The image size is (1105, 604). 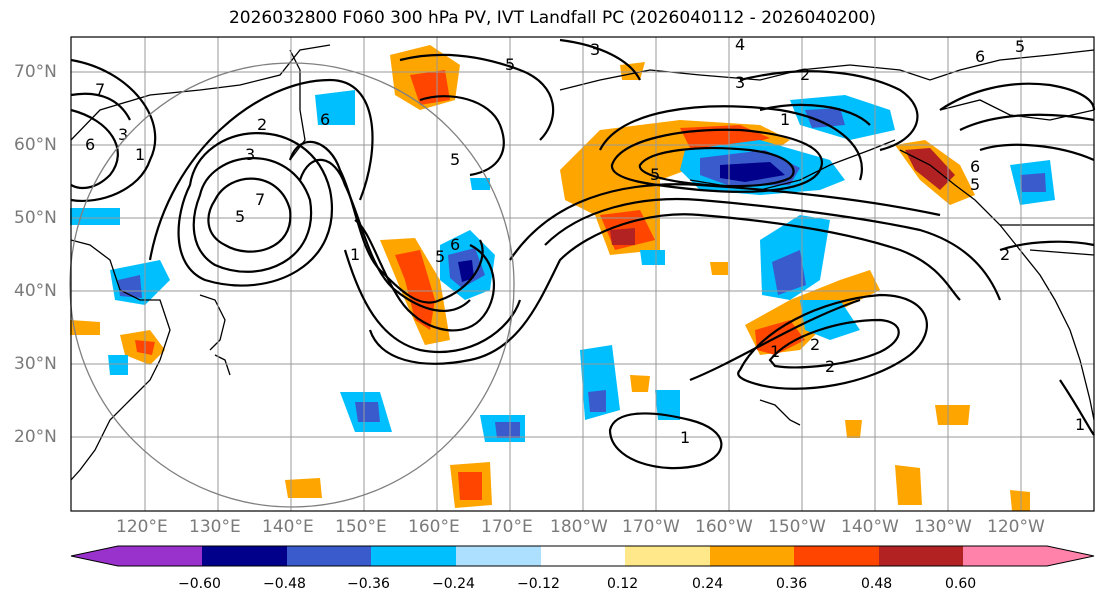 I want to click on colorbar-tick: 0.48, so click(x=877, y=584).